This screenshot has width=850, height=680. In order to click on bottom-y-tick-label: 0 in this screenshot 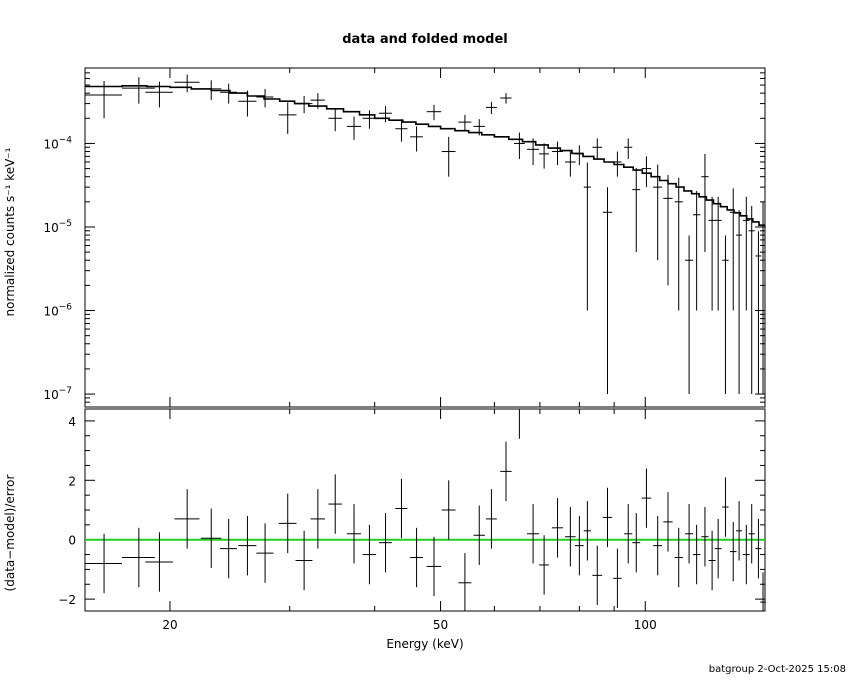, I will do `click(72, 541)`.